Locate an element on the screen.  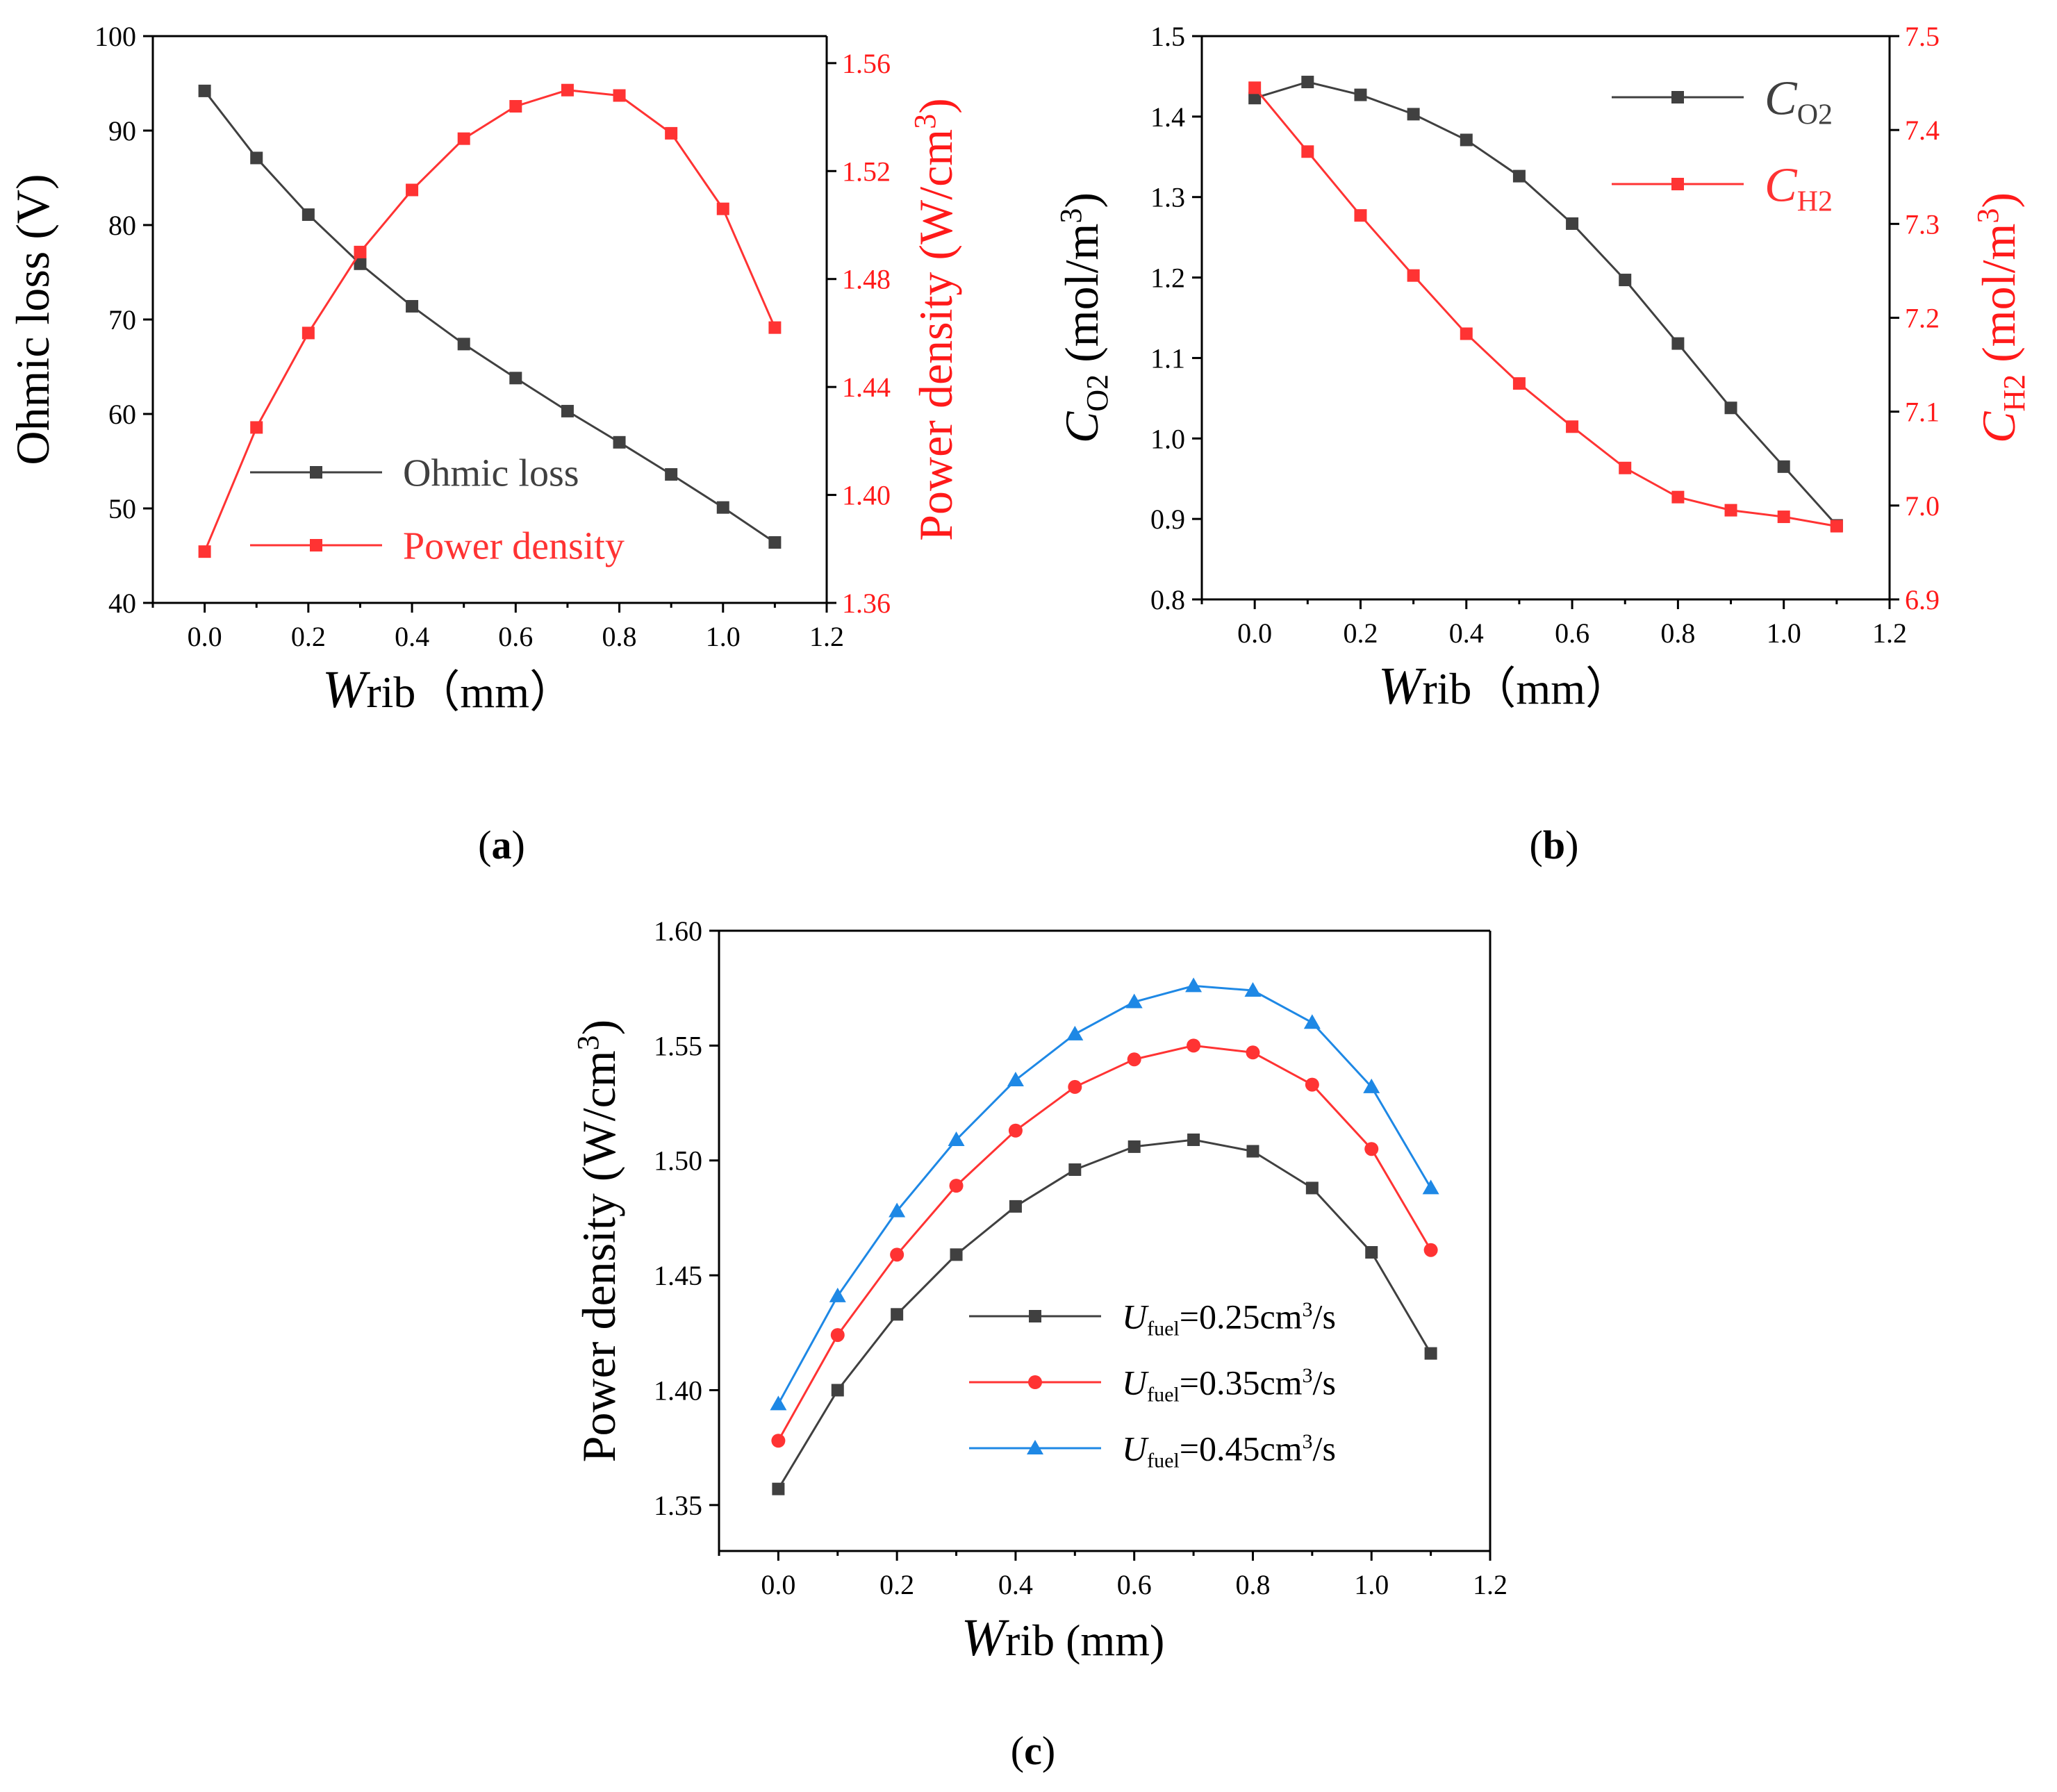
y-axis-title-left: Power density (W/cm3) is located at coordinates (598, 1241).